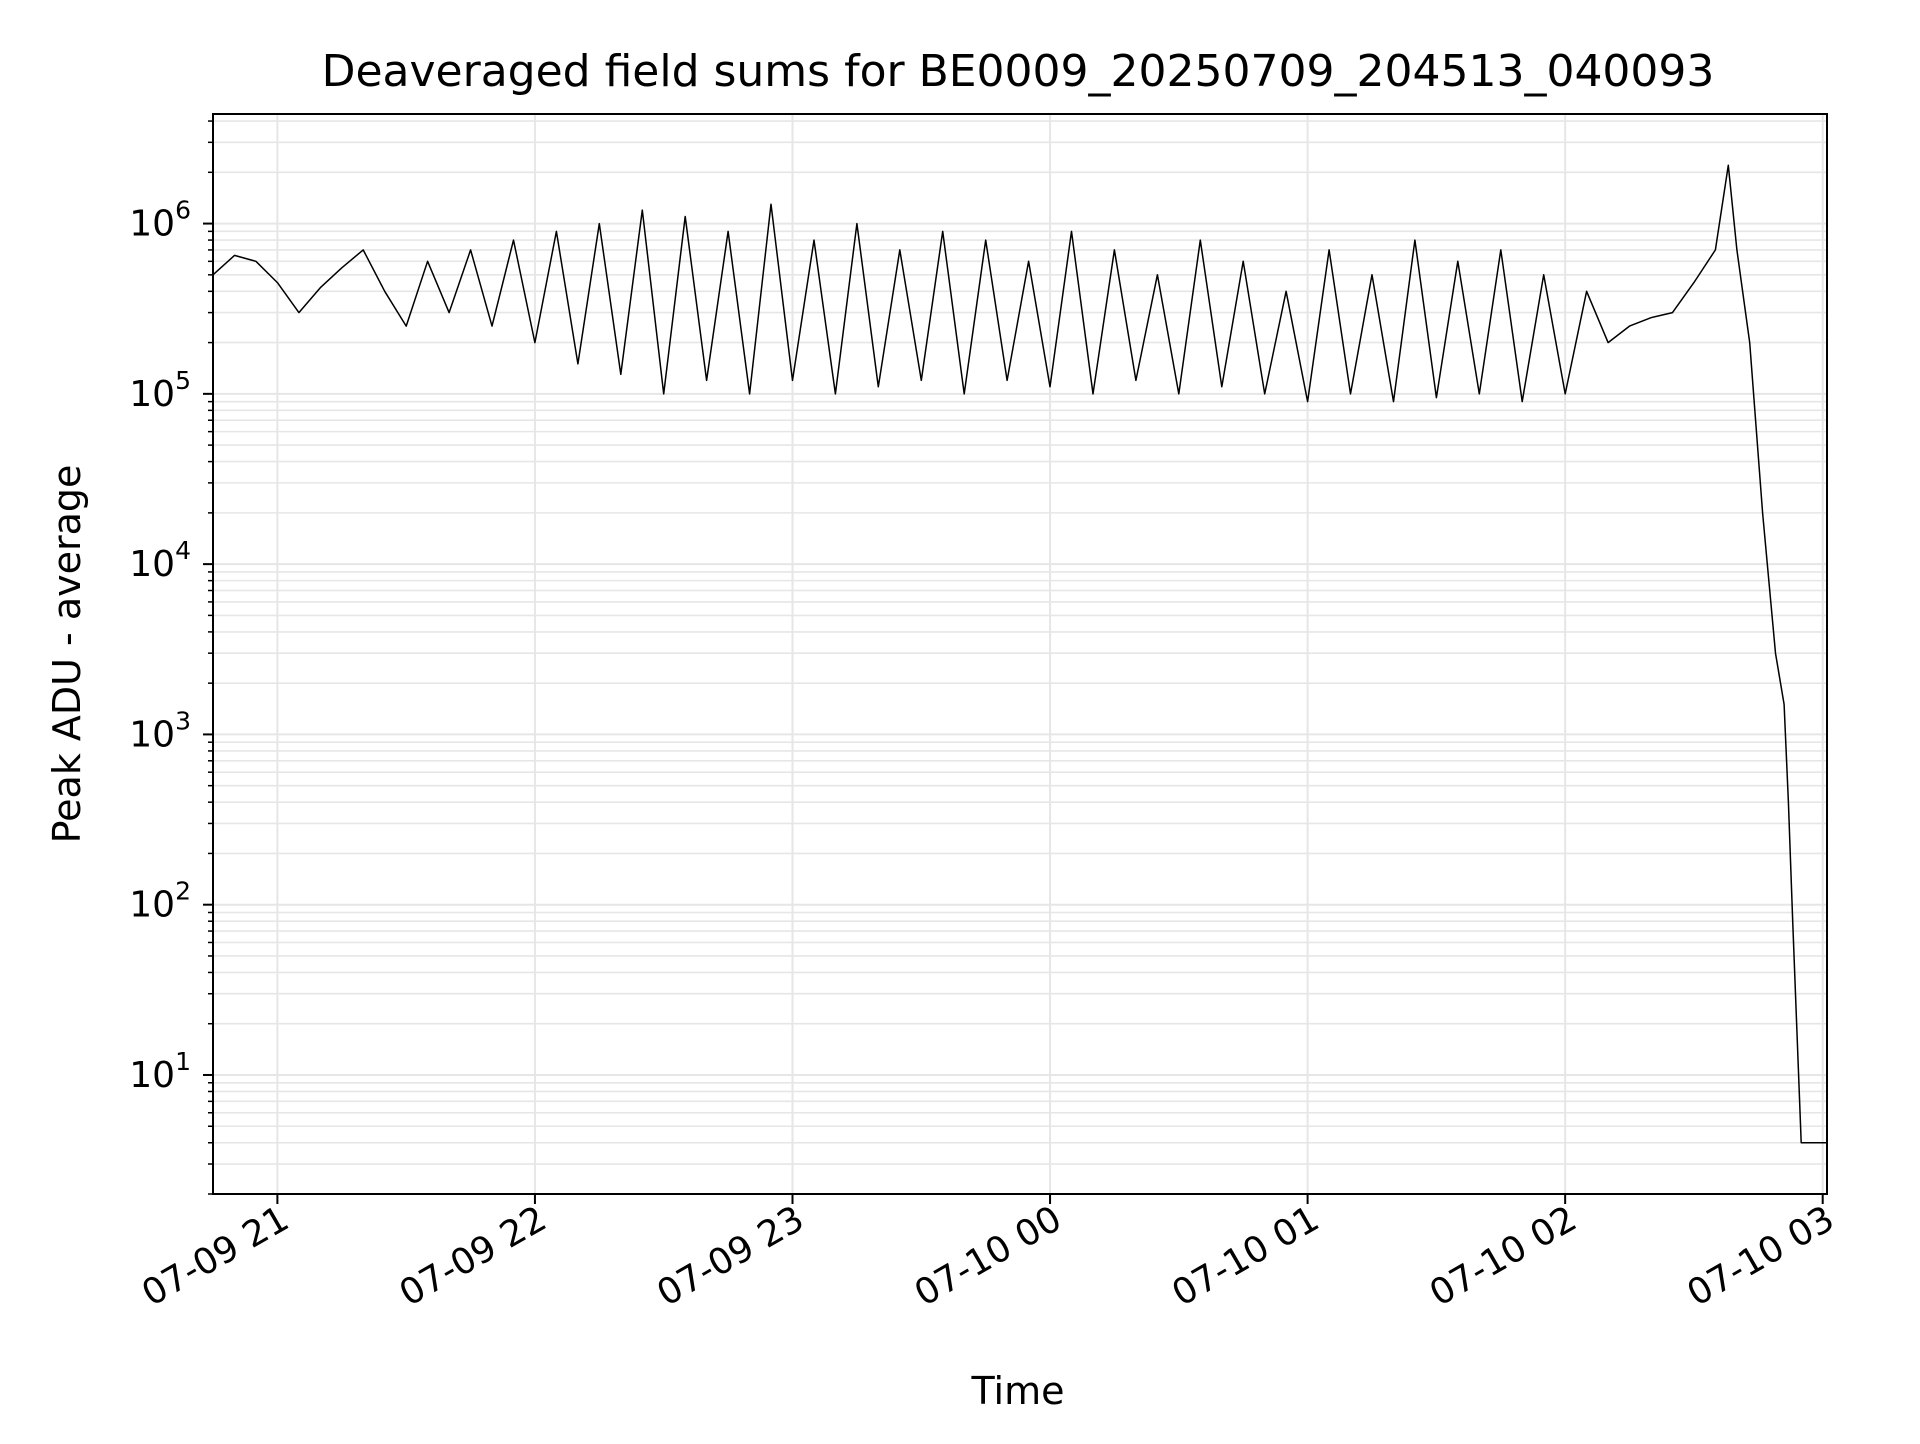  I want to click on y-tick-exponent: 1, so click(183, 1061).